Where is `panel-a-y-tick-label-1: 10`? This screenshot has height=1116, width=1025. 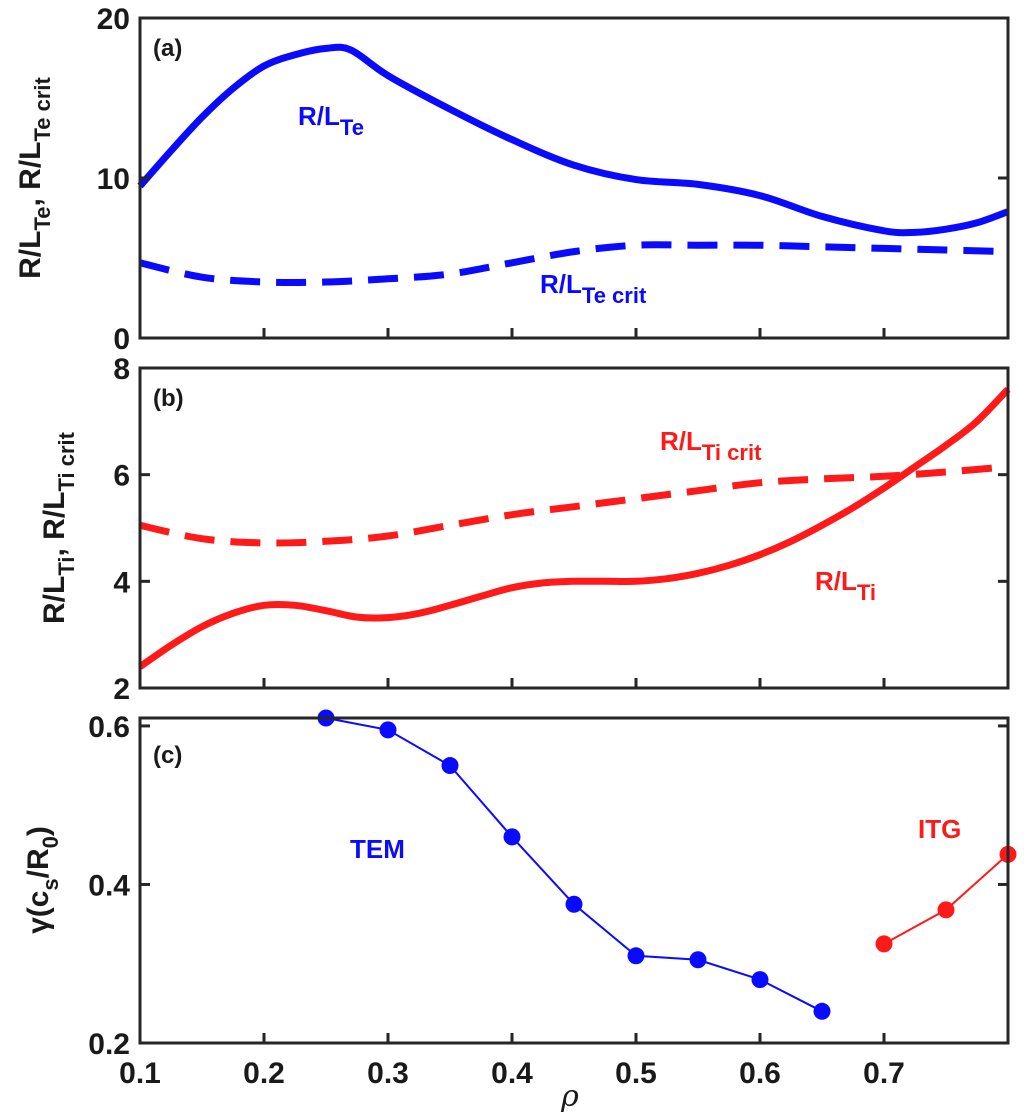
panel-a-y-tick-label-1: 10 is located at coordinates (113, 179).